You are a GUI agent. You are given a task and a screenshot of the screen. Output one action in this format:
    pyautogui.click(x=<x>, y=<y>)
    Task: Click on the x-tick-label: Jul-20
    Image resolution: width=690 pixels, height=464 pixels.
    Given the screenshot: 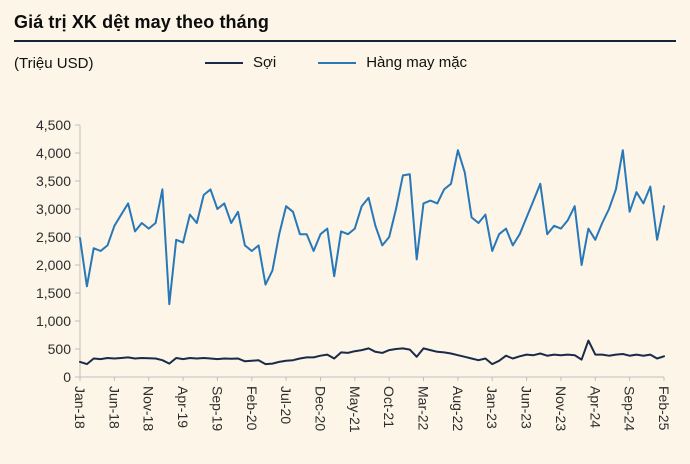 What is the action you would take?
    pyautogui.click(x=286, y=405)
    